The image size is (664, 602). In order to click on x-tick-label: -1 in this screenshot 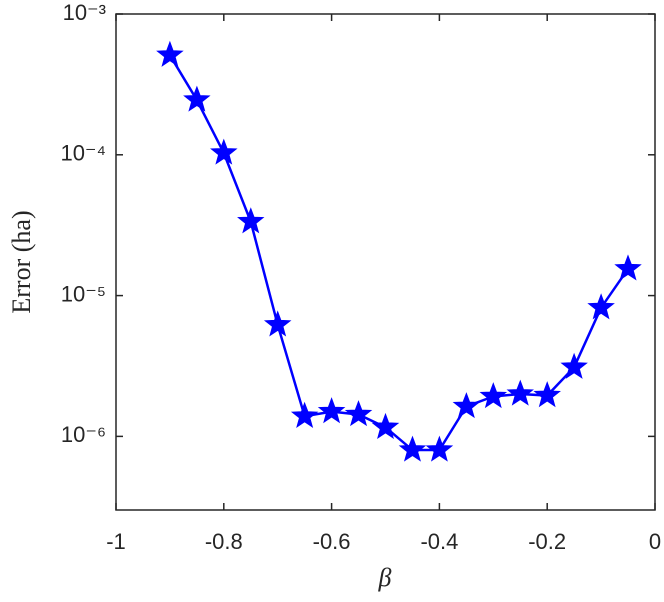, I will do `click(116, 541)`.